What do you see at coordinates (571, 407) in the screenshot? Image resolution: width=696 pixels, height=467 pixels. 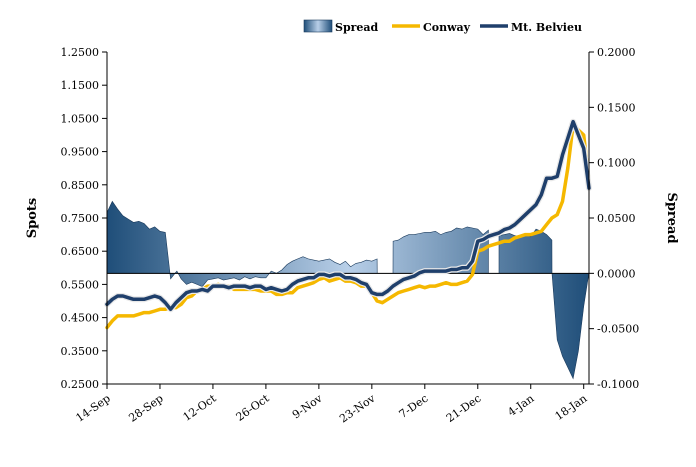 I see `x-tick-label: 18-Jan` at bounding box center [571, 407].